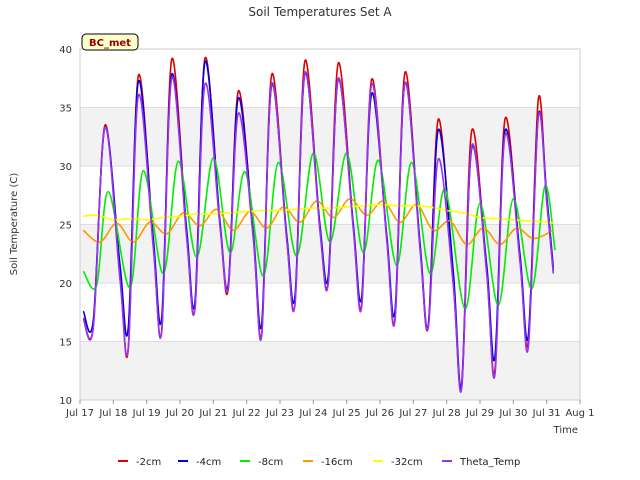 Image resolution: width=640 pixels, height=480 pixels. I want to click on x-axis-title: Time, so click(565, 430).